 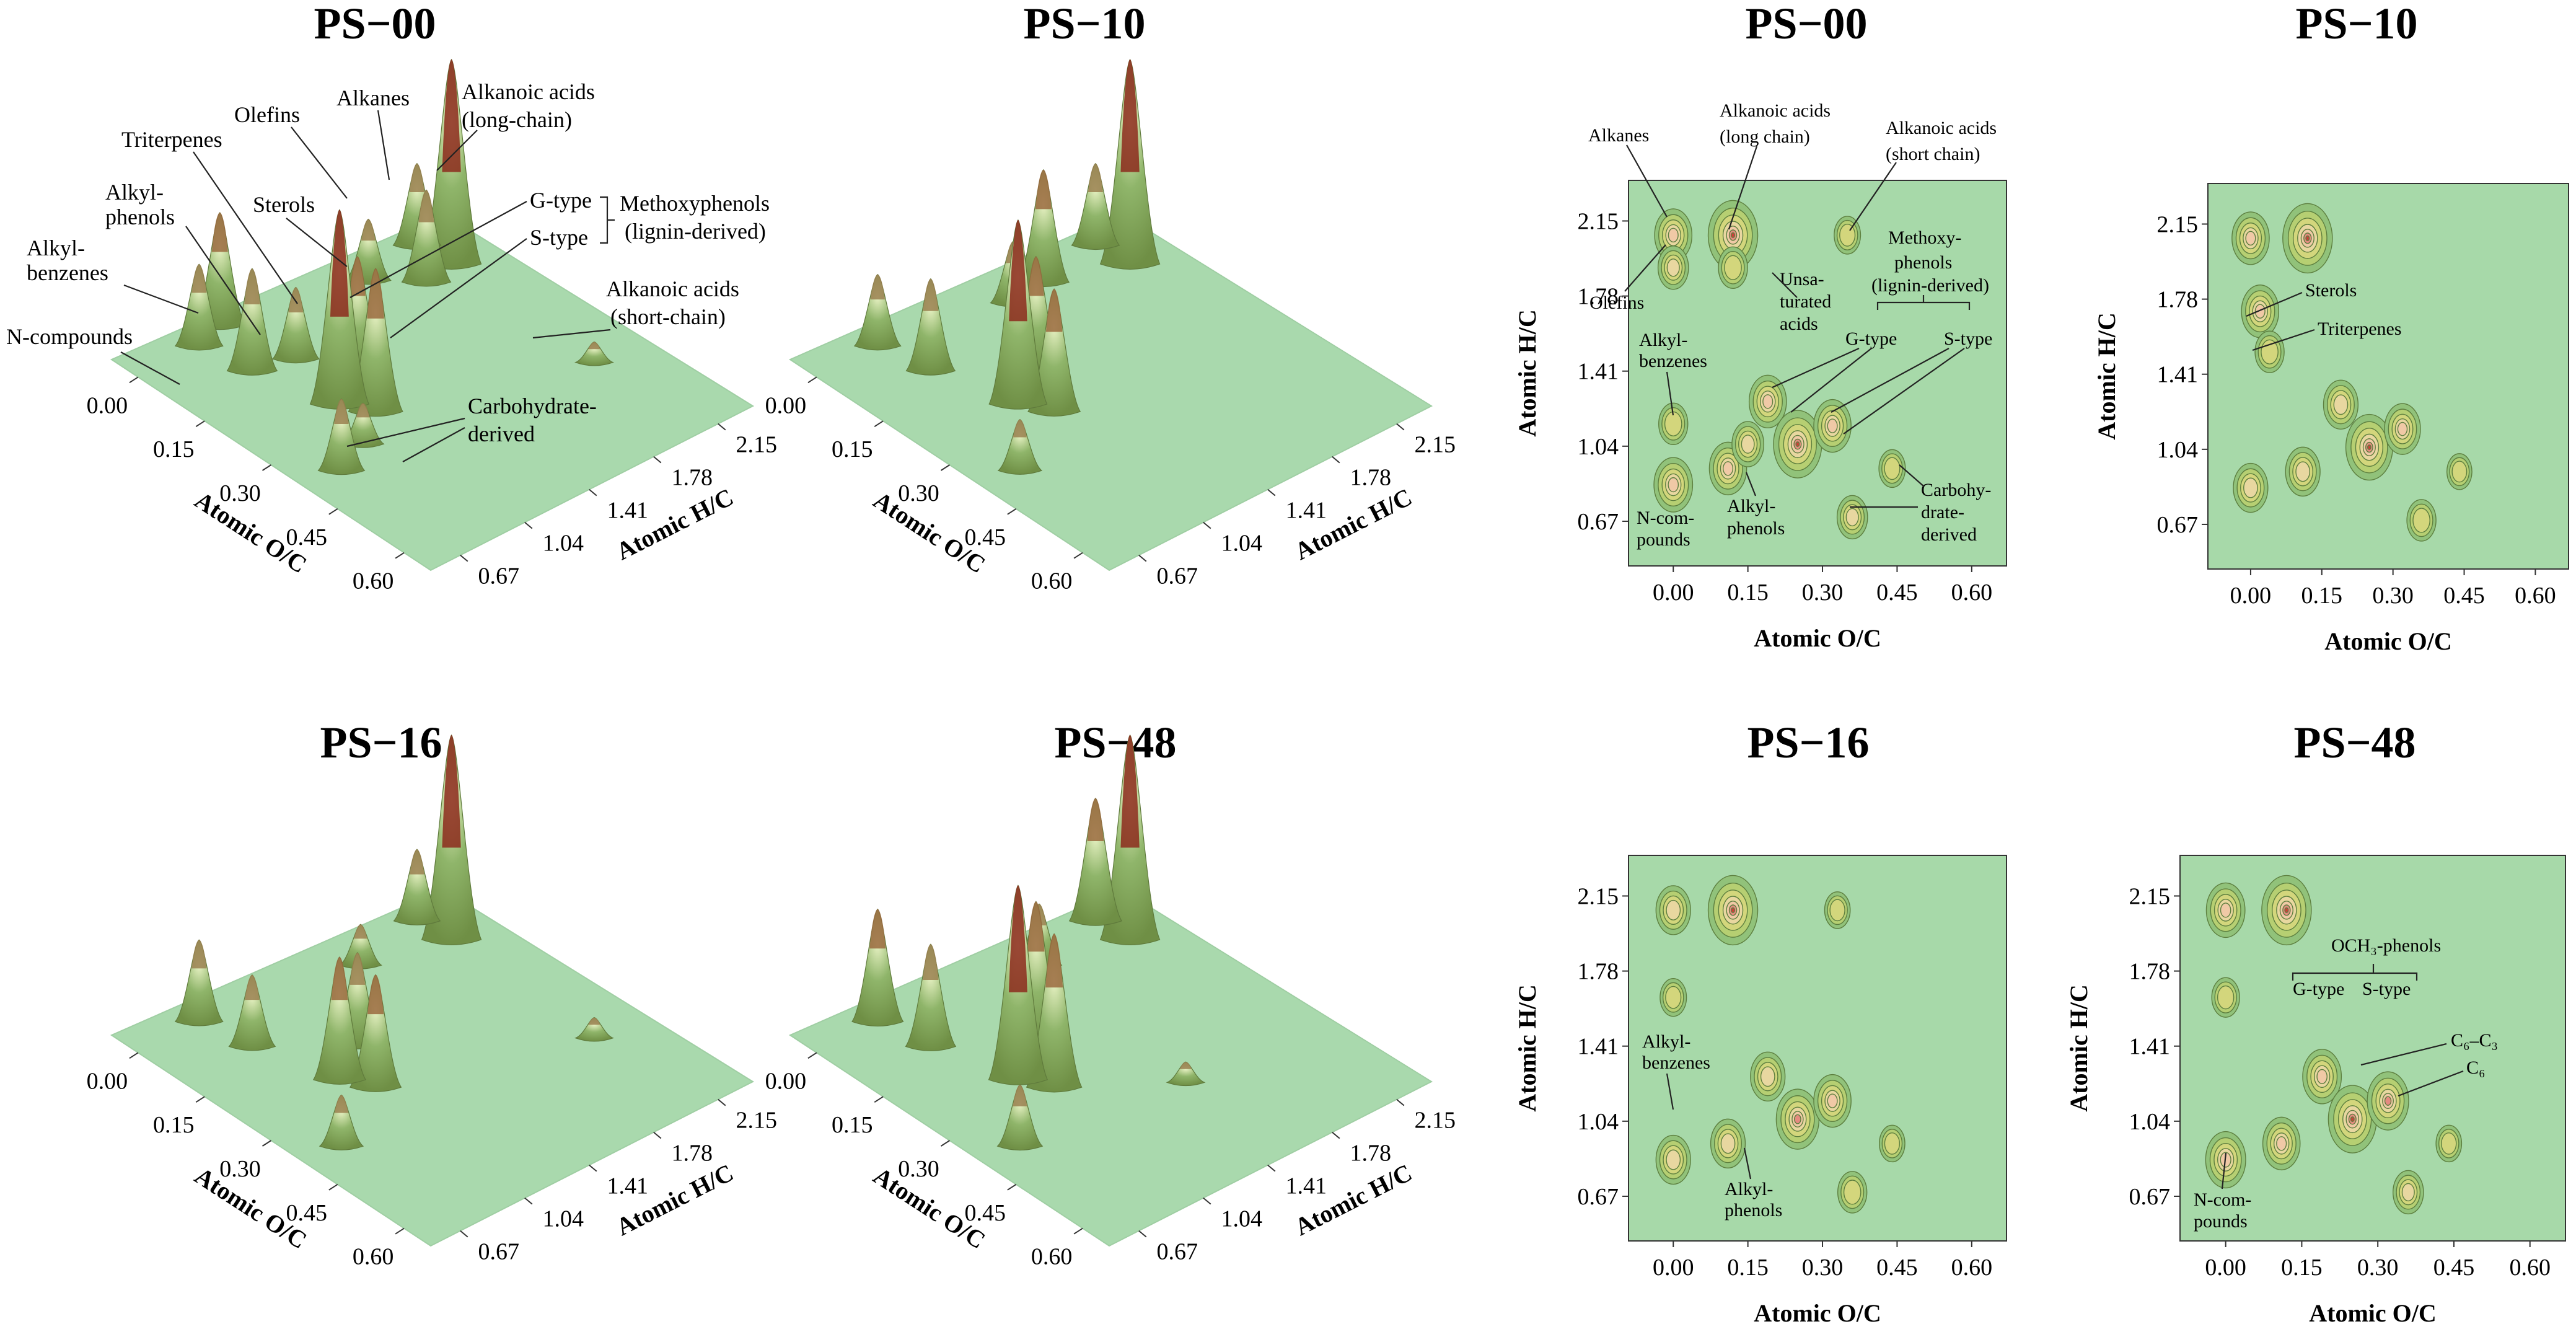 What do you see at coordinates (757, 1121) in the screenshot?
I see `y-tick-label: 2.15` at bounding box center [757, 1121].